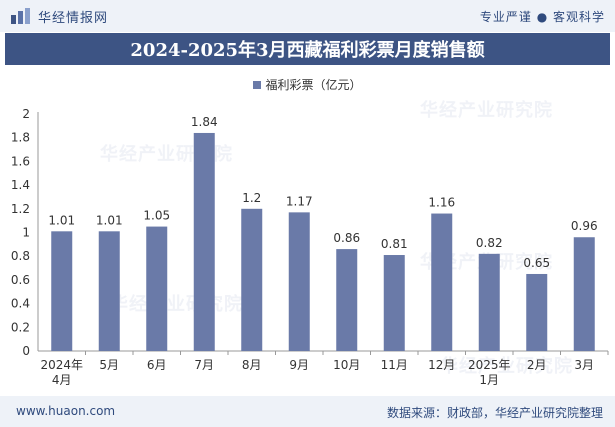 The width and height of the screenshot is (615, 427). What do you see at coordinates (441, 203) in the screenshot?
I see `data-label: 1.16` at bounding box center [441, 203].